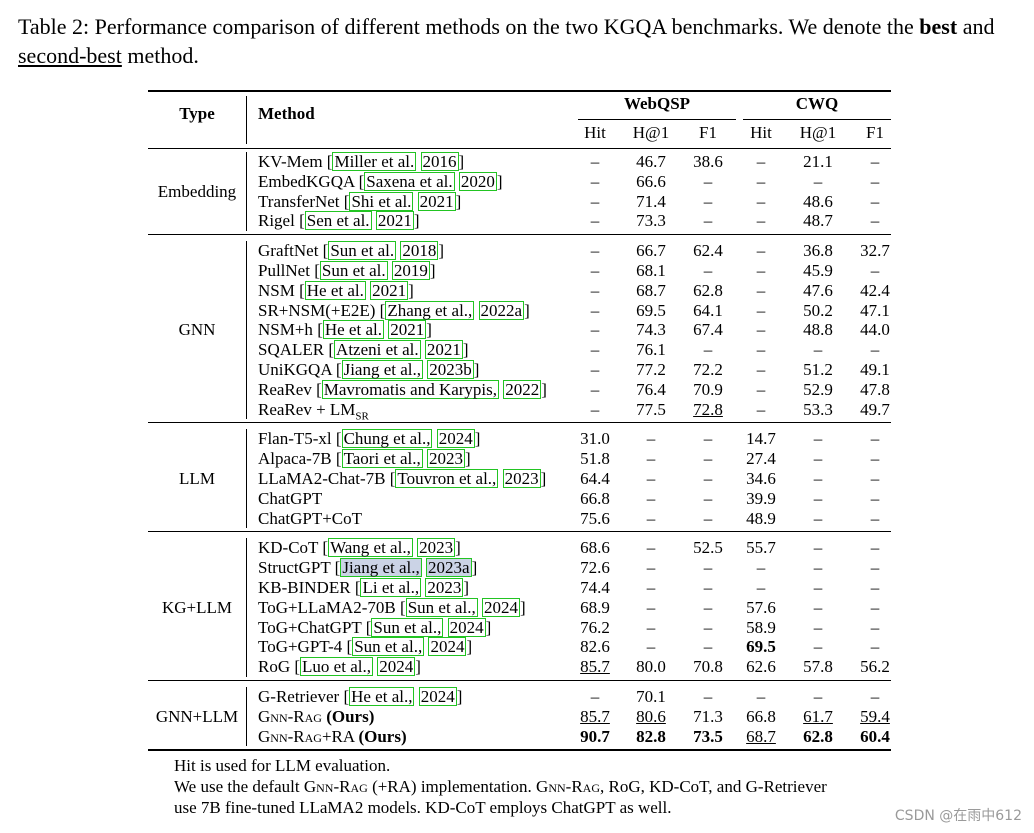 The height and width of the screenshot is (833, 1034). What do you see at coordinates (316, 716) in the screenshot?
I see `method-label: Gnn-Rag (Ours)` at bounding box center [316, 716].